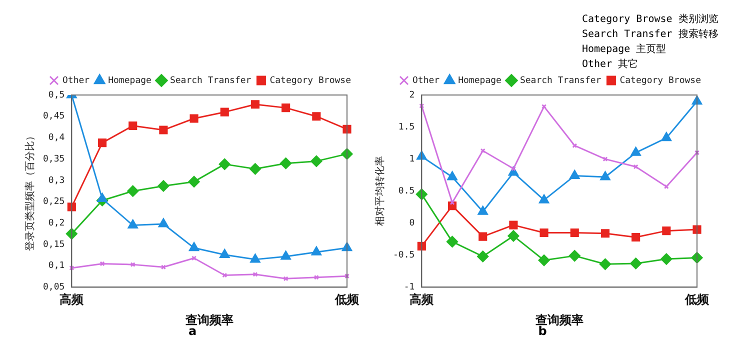 This screenshot has width=740, height=349. What do you see at coordinates (53, 202) in the screenshot?
I see `y-tick-label: 0,25` at bounding box center [53, 202].